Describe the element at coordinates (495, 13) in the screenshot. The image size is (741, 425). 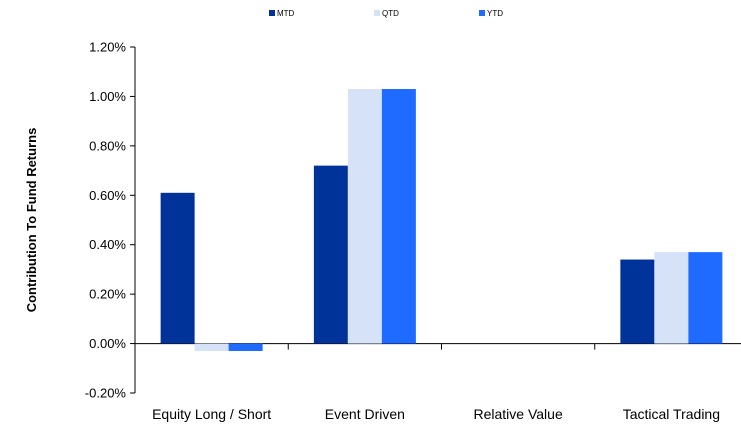
I see `legend-label-ytd: YTD` at that location.